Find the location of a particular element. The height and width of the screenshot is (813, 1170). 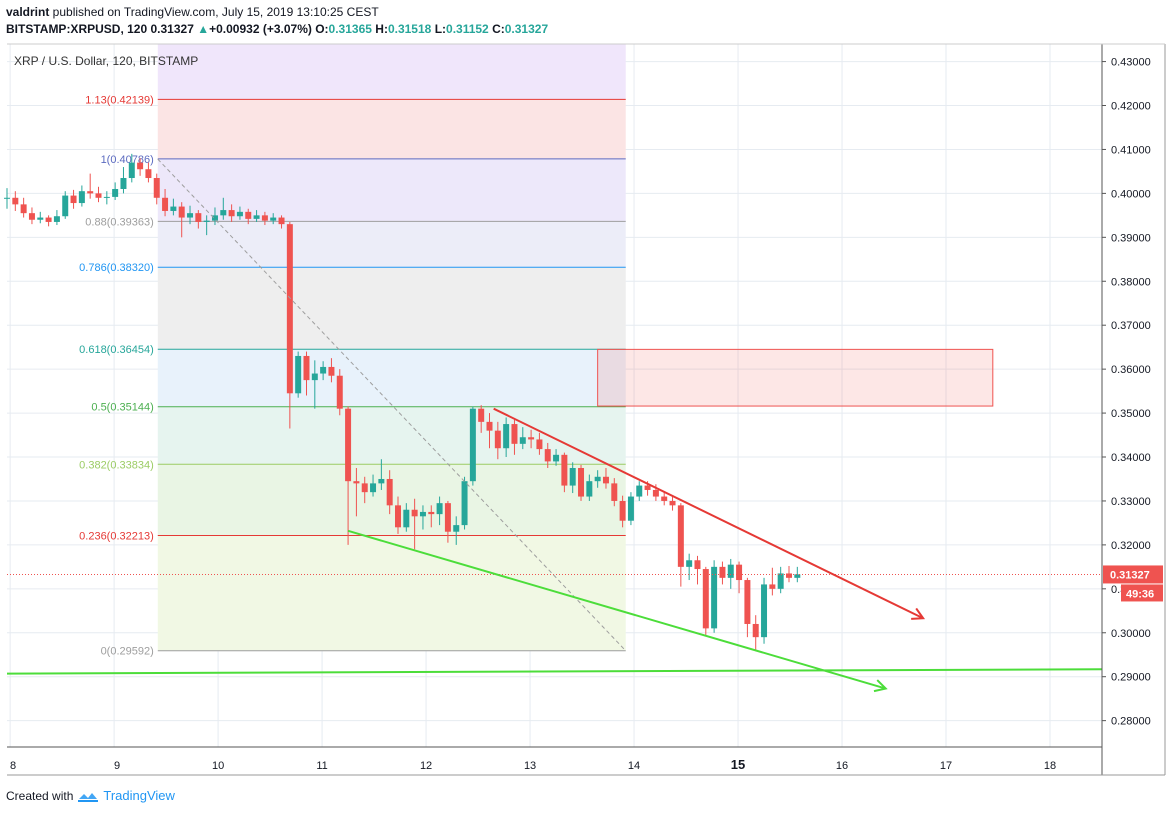

resistance-zone is located at coordinates (795, 377).